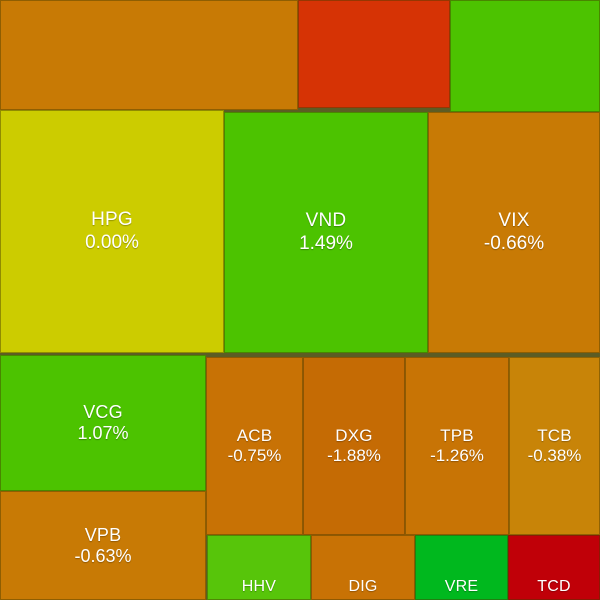 The image size is (600, 600). Describe the element at coordinates (461, 587) in the screenshot. I see `tile-ticker-label: VRE` at that location.